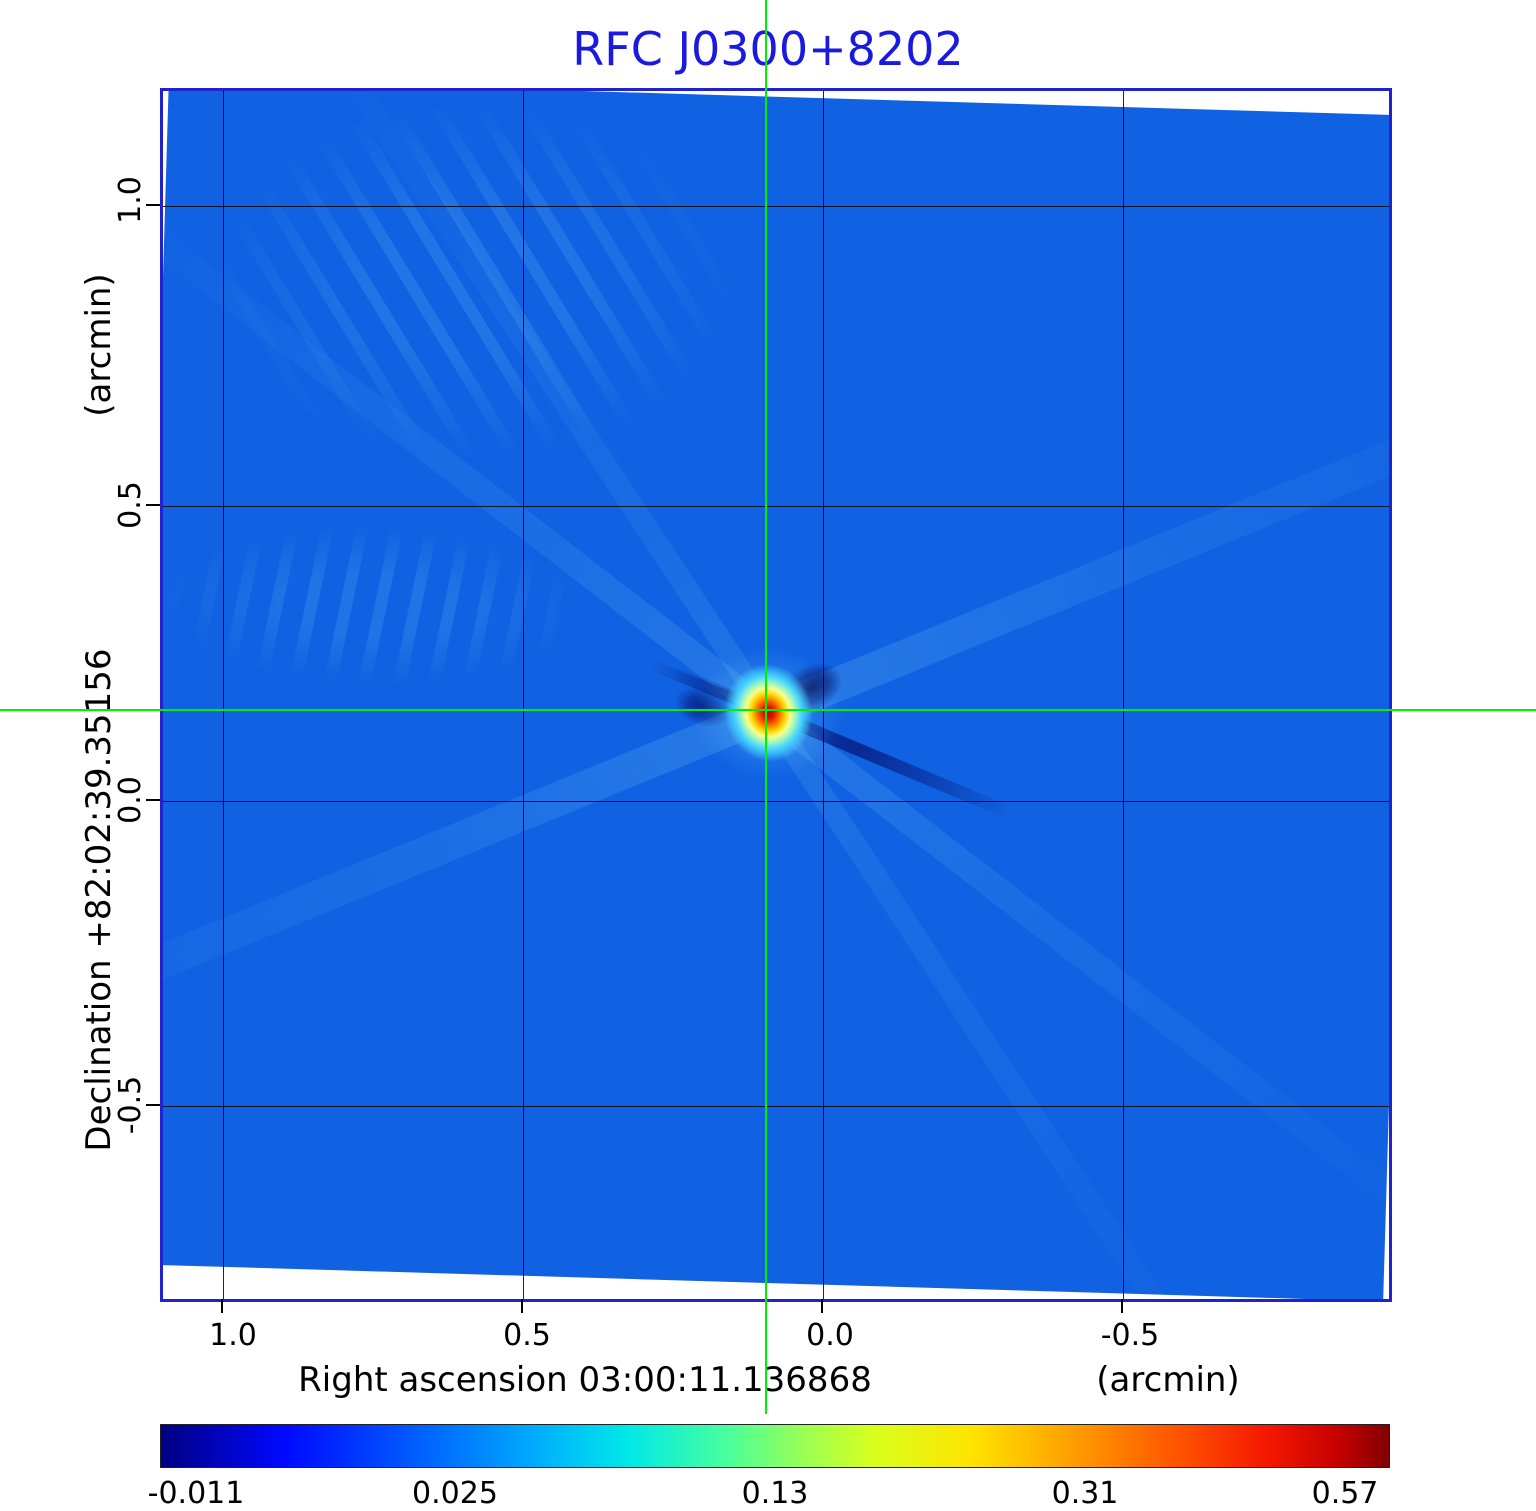  Describe the element at coordinates (130, 200) in the screenshot. I see `y-tick-label: 1.0` at that location.